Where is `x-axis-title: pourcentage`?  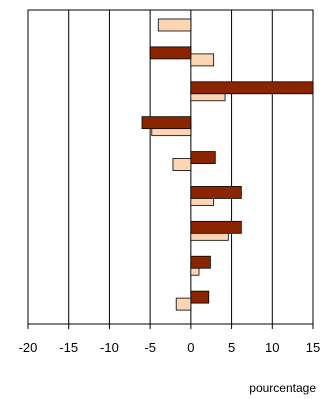
x-axis-title: pourcentage is located at coordinates (282, 388).